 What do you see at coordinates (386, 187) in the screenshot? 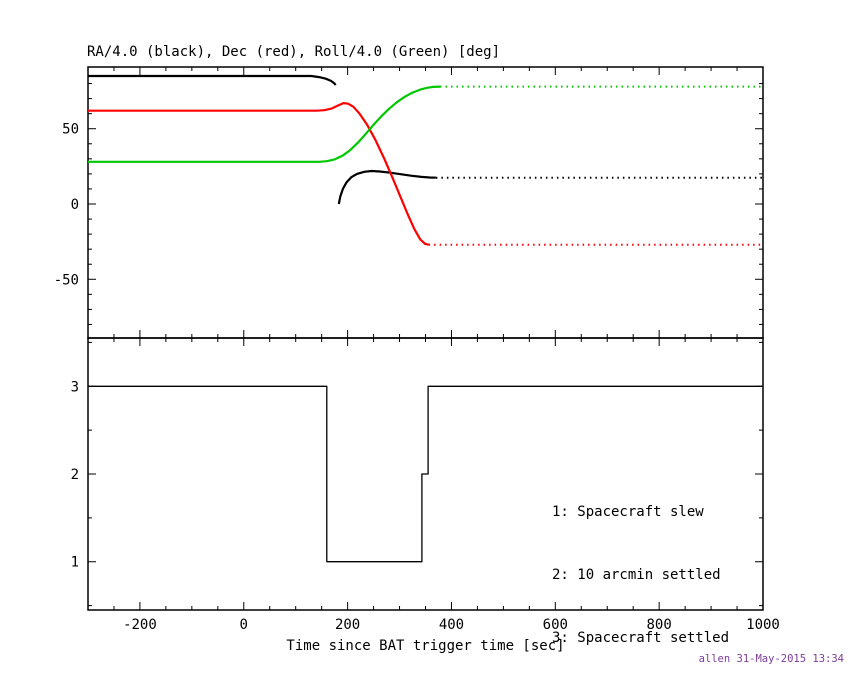
I see `series-ra-post-slew` at bounding box center [386, 187].